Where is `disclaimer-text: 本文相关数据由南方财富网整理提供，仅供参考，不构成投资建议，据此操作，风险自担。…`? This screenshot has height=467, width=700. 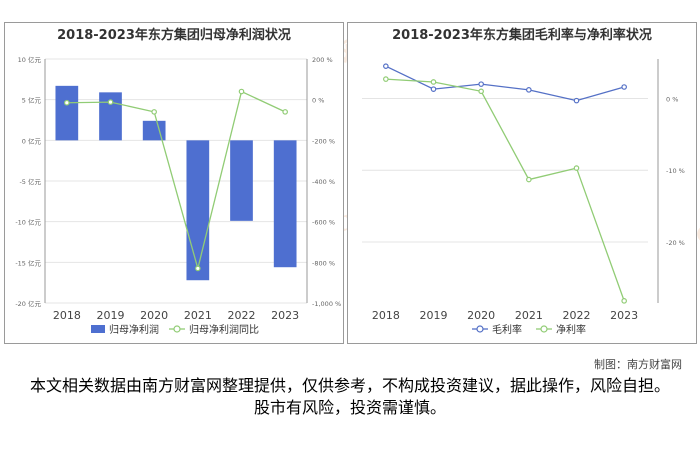
disclaimer-text: 本文相关数据由南方财富网整理提供，仅供参考，不构成投资建议，据此操作，风险自担。… is located at coordinates (350, 396).